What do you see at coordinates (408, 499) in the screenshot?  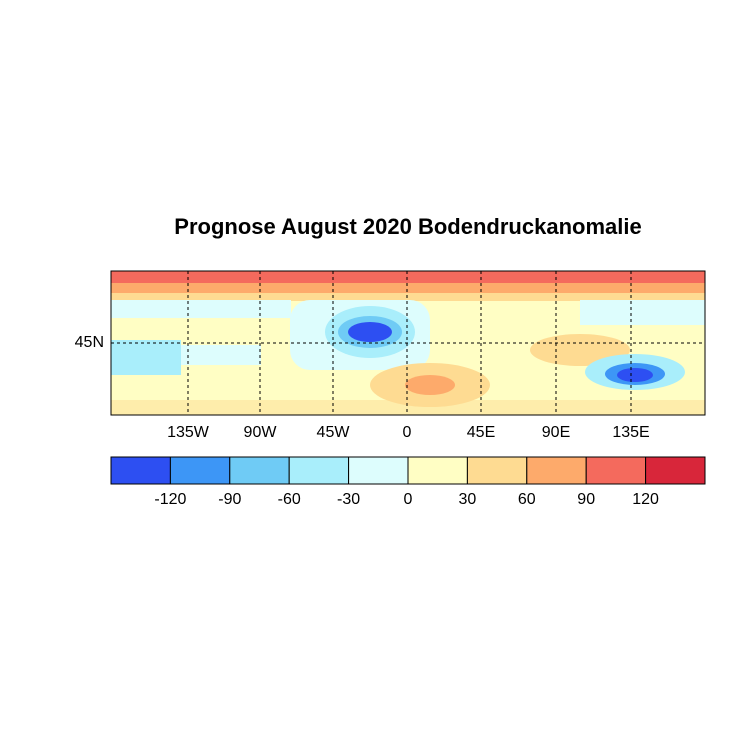 I see `colorbar-label: 0` at bounding box center [408, 499].